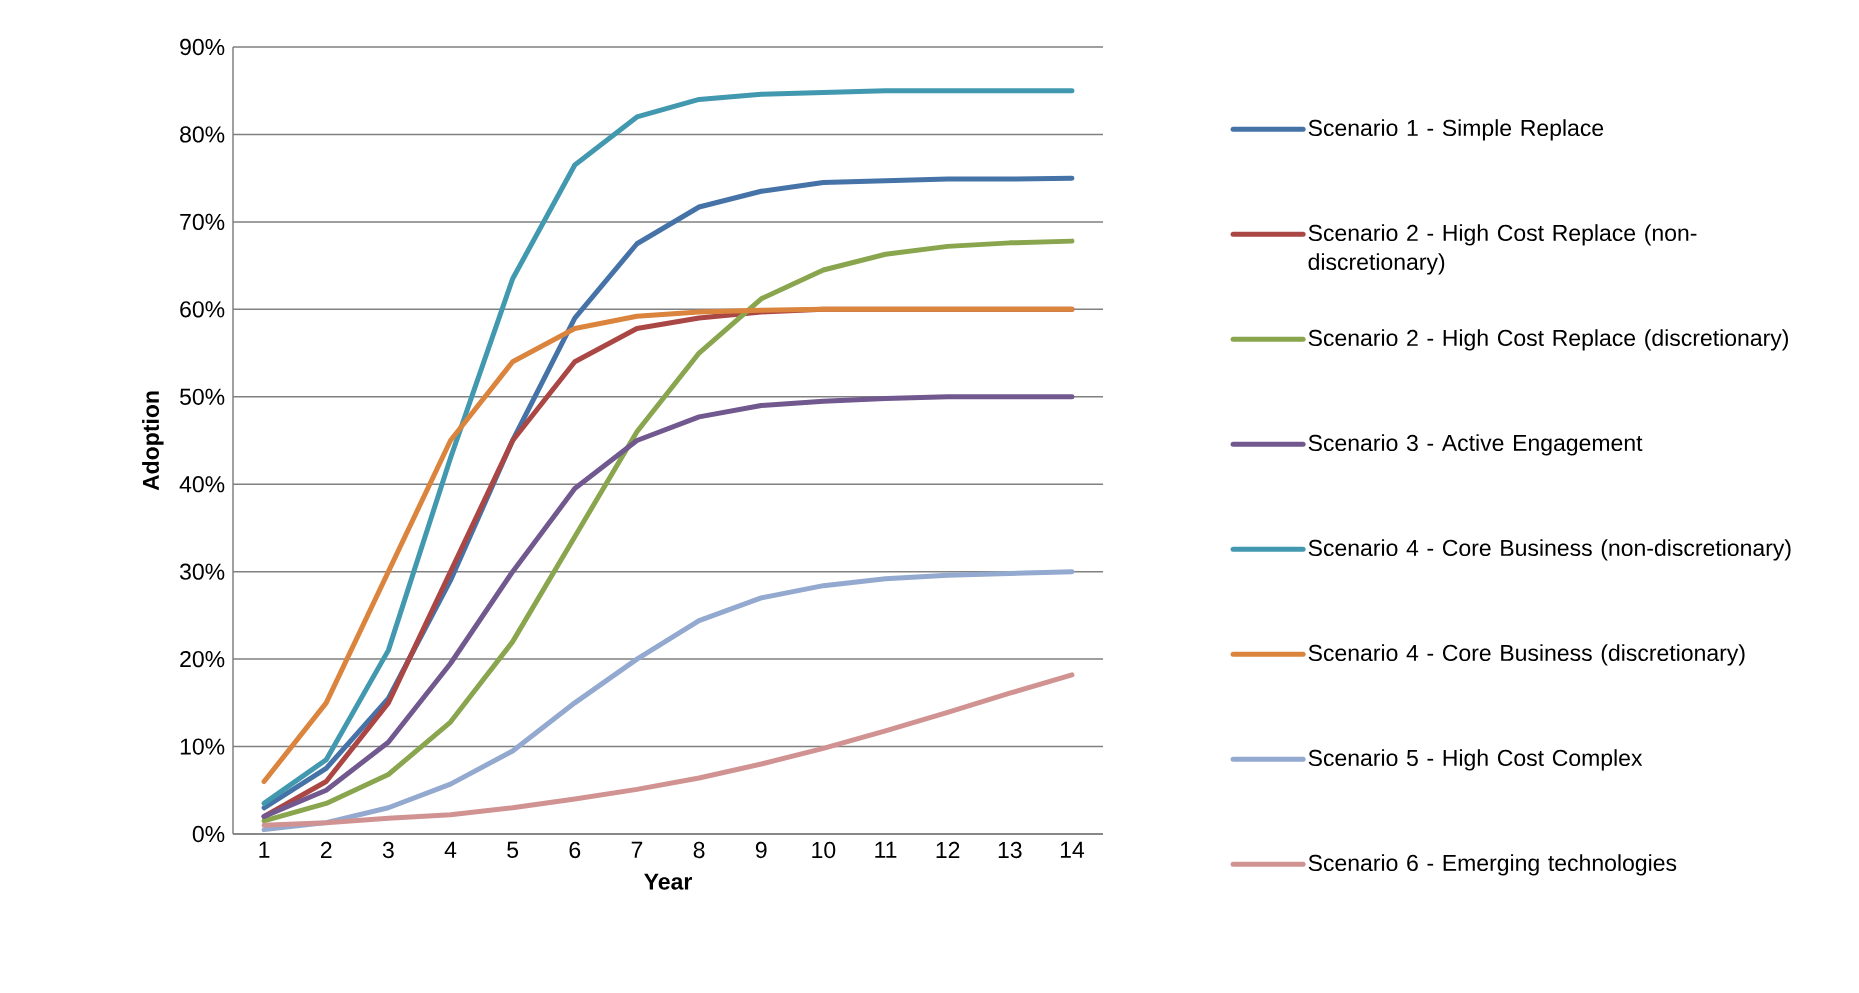 This screenshot has width=1859, height=993. Describe the element at coordinates (886, 849) in the screenshot. I see `x-tick-label: 11` at that location.